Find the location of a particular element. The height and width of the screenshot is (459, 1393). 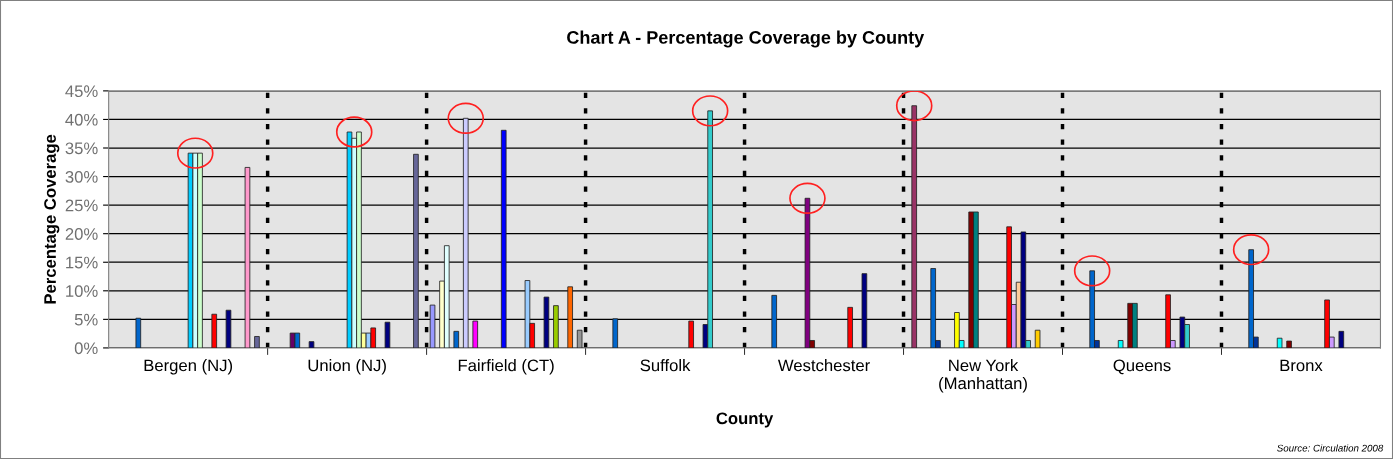

y-tick-label: 10% is located at coordinates (82, 291).